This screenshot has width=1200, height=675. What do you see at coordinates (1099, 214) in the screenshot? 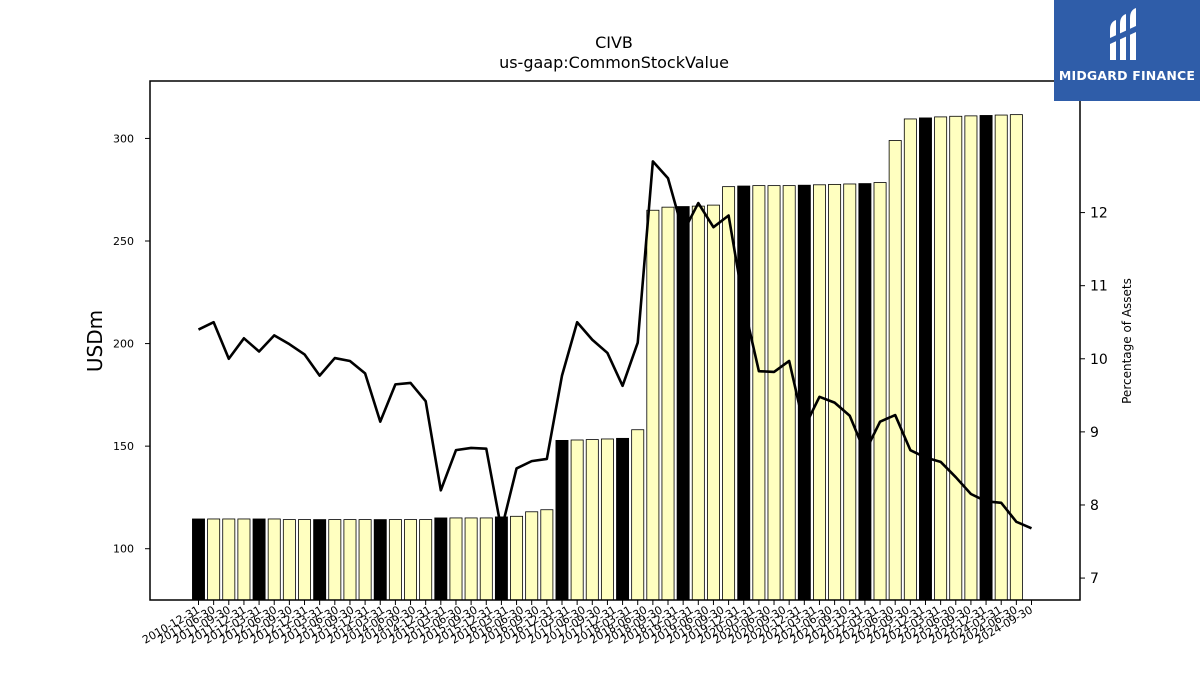
I see `y2-tick-label: 12` at bounding box center [1099, 214].